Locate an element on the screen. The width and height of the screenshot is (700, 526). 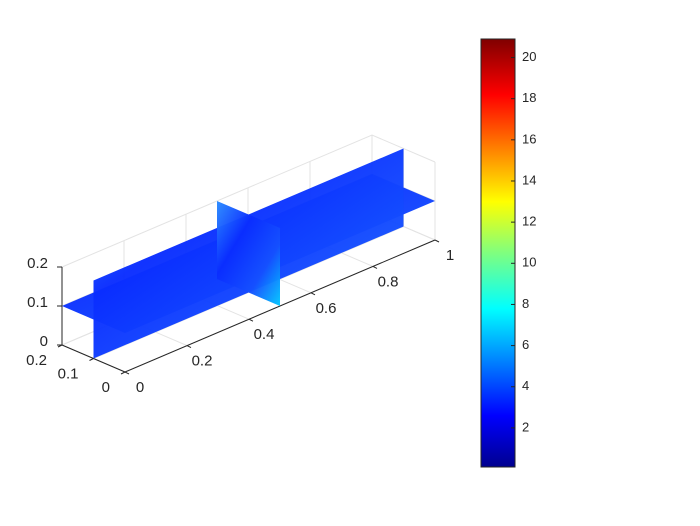
grid-line is located at coordinates (248, 201).